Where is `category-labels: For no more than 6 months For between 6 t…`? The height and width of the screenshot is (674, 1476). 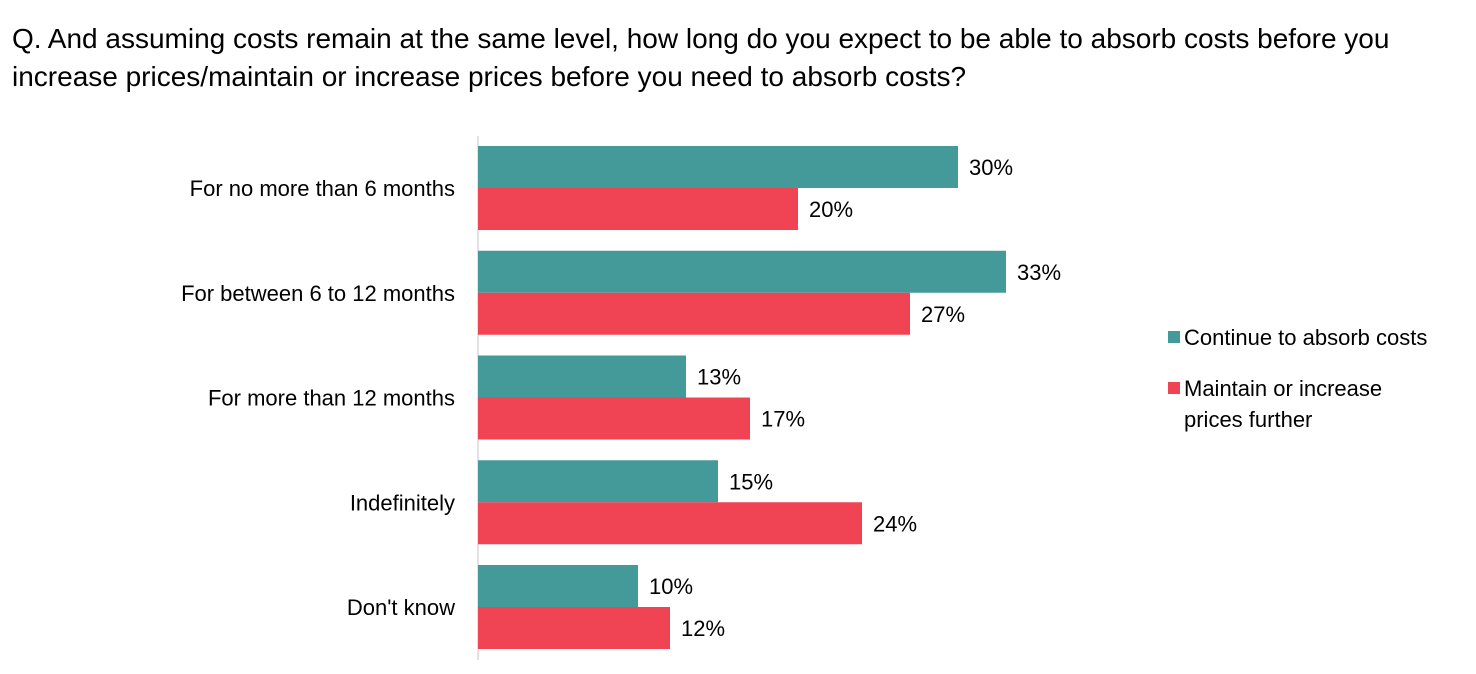
category-labels: For no more than 6 months For between 6 t… is located at coordinates (318, 398).